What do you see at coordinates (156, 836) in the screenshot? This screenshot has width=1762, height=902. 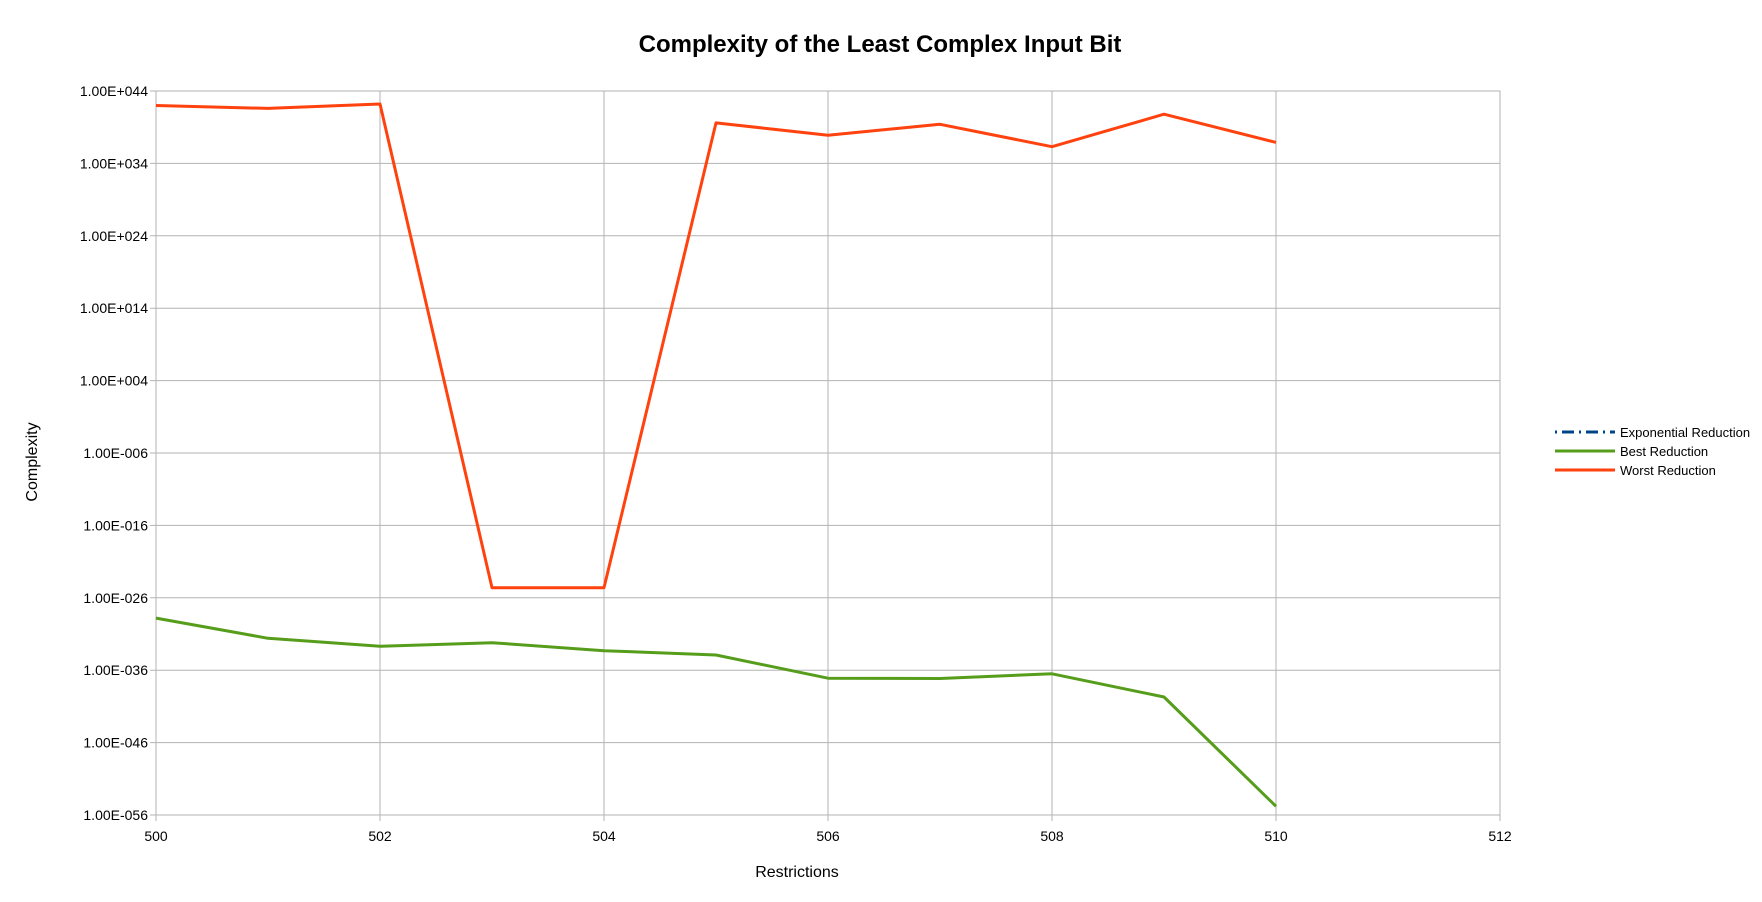 I see `x-tick-label: 500` at bounding box center [156, 836].